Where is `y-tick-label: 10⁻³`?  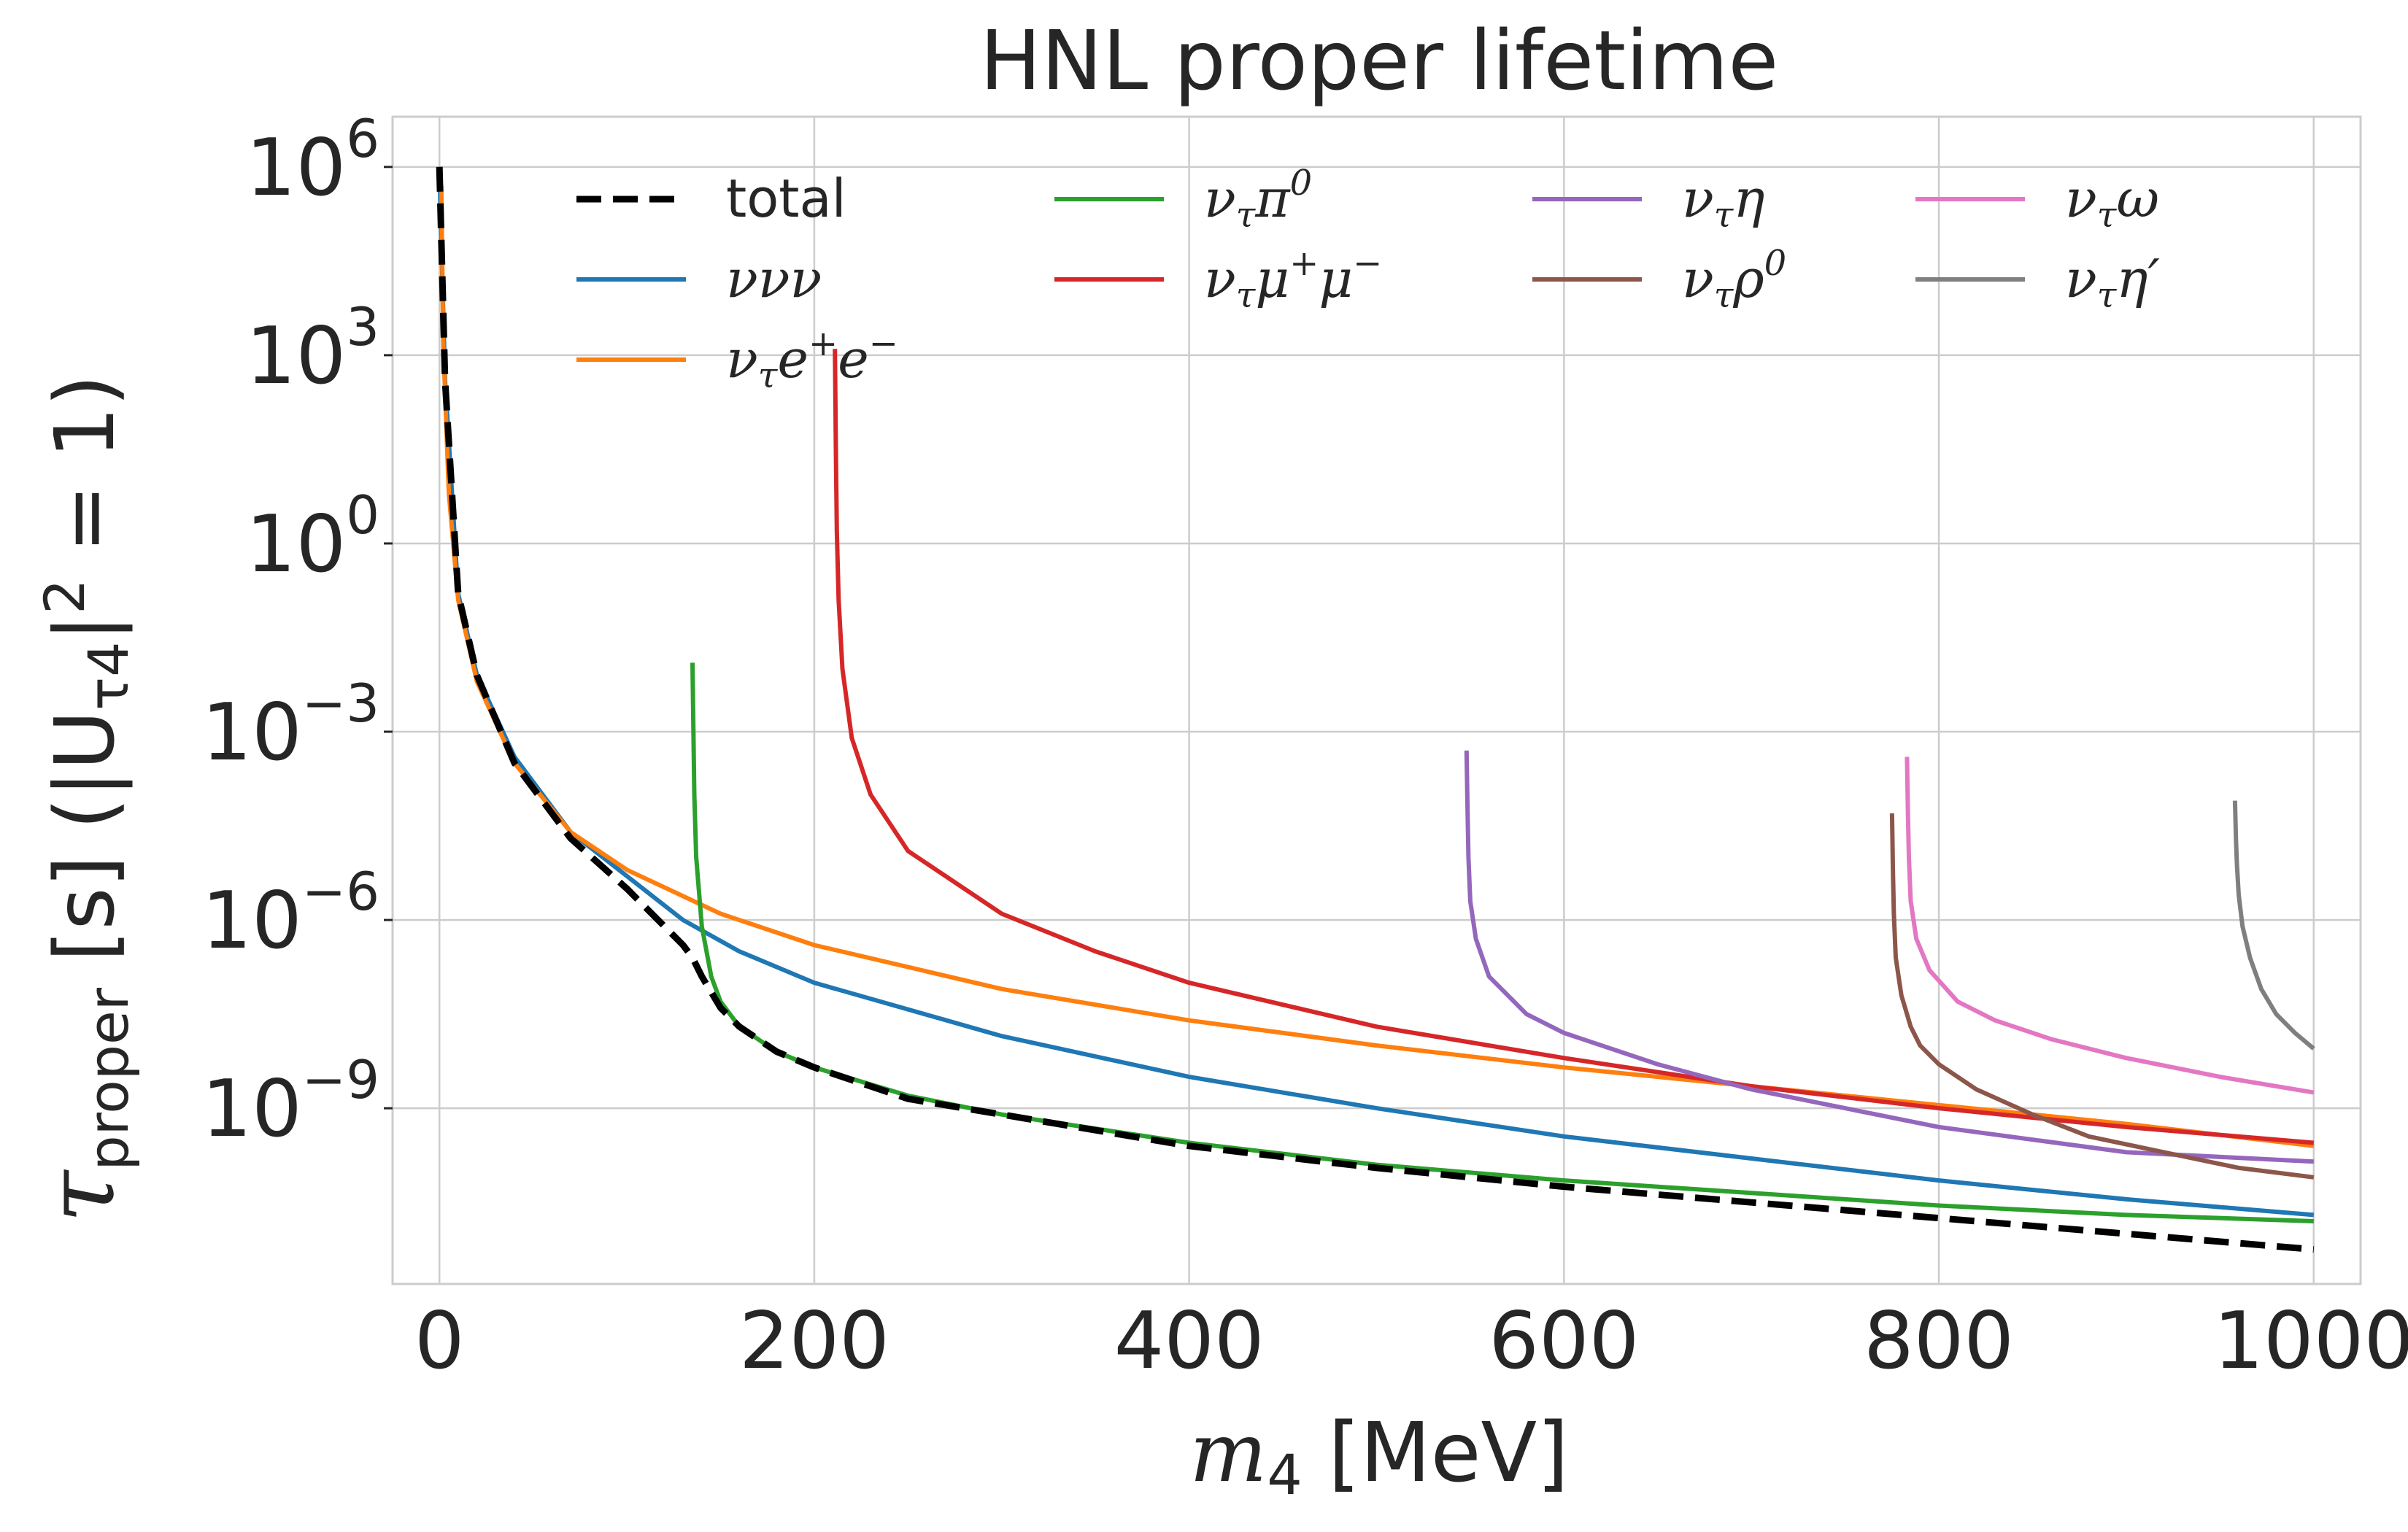 y-tick-label: 10⁻³ is located at coordinates (290, 726).